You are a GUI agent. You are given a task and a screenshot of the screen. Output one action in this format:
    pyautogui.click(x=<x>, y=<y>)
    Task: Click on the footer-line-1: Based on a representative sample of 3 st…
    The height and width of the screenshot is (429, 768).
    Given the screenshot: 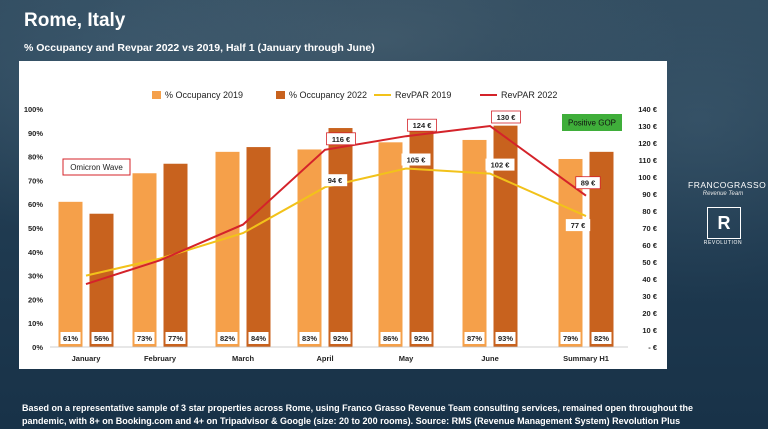 What is the action you would take?
    pyautogui.click(x=358, y=408)
    